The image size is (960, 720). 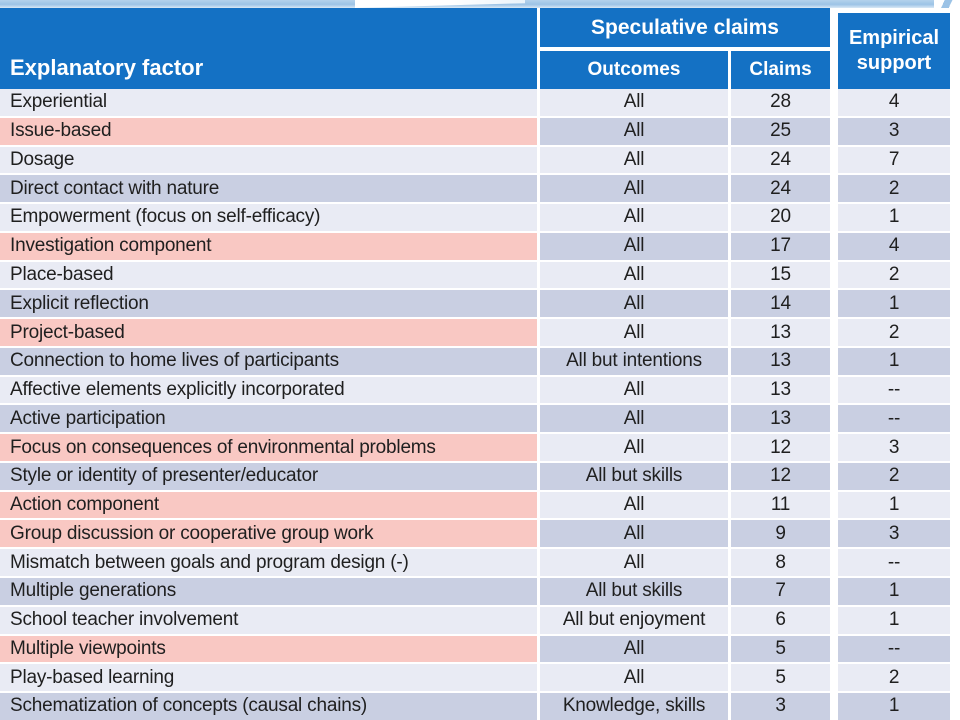 What do you see at coordinates (480, 333) in the screenshot?
I see `table-row: Project-based All 13 2` at bounding box center [480, 333].